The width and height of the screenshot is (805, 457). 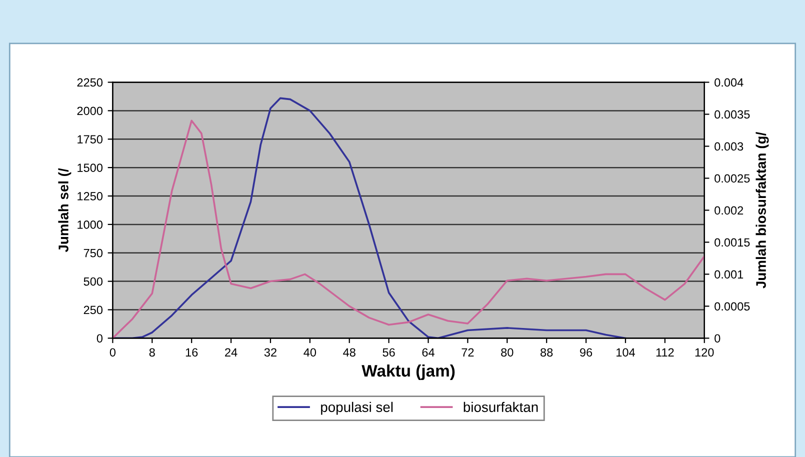 What do you see at coordinates (90, 168) in the screenshot?
I see `y-tick-label: 1500` at bounding box center [90, 168].